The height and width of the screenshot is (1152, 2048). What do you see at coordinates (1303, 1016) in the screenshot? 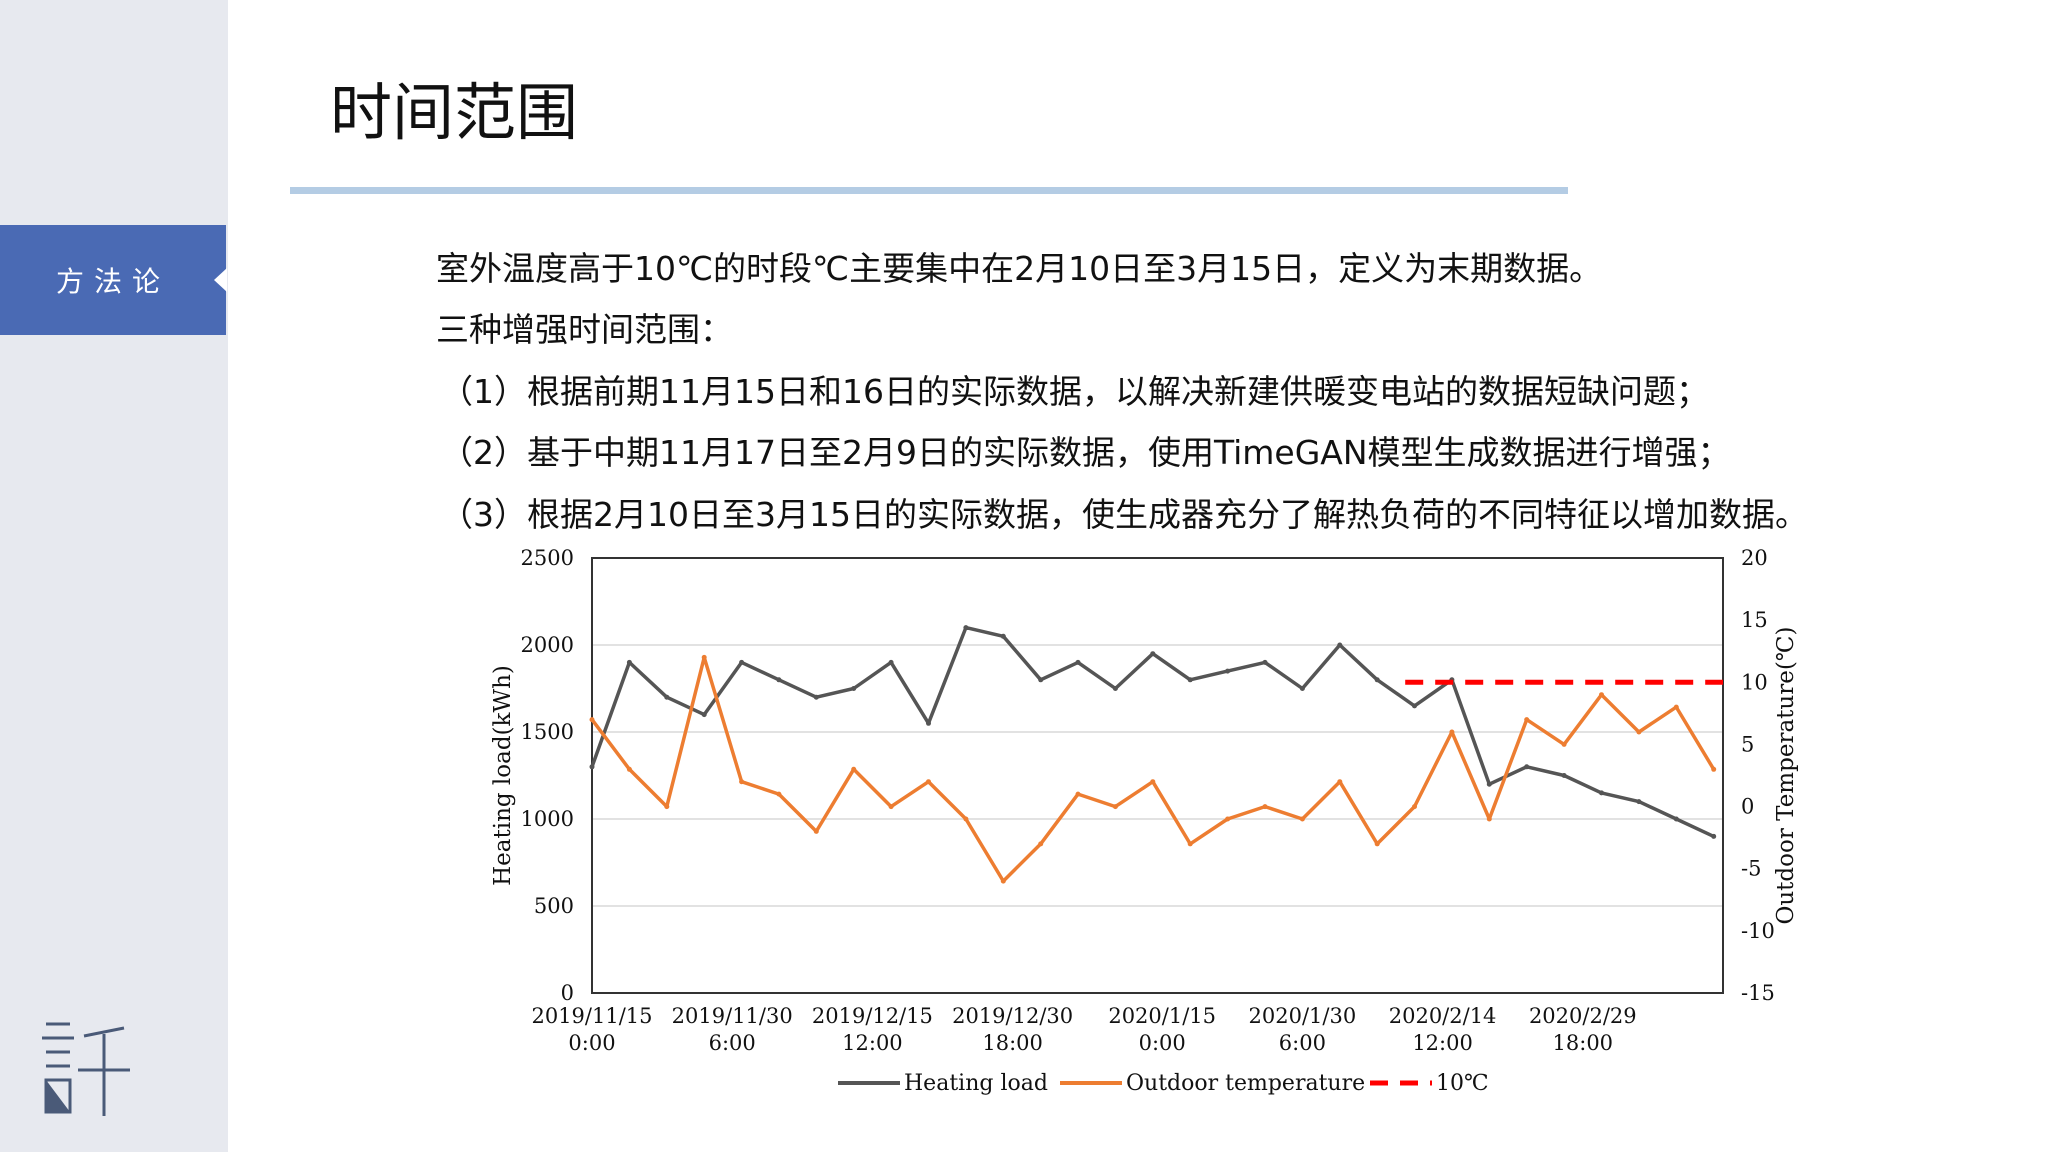
I see `x-tick-label: 2020/1/30` at bounding box center [1303, 1016].